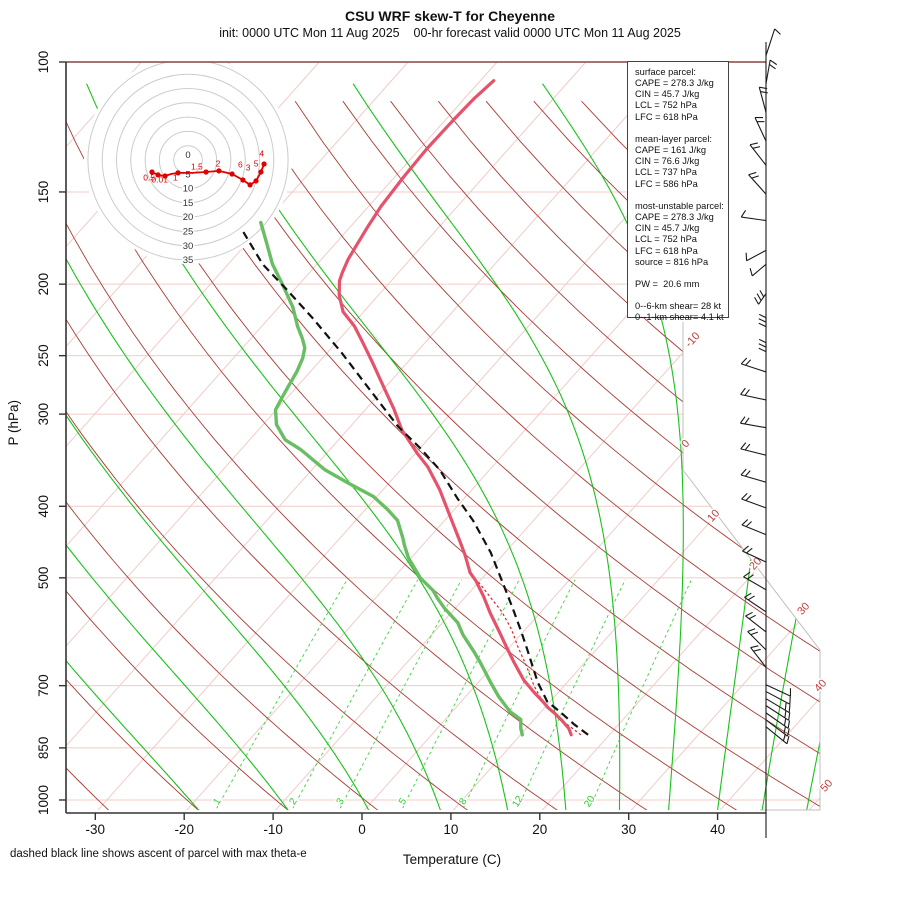  What do you see at coordinates (43, 748) in the screenshot?
I see `y-tick-label: 850` at bounding box center [43, 748].